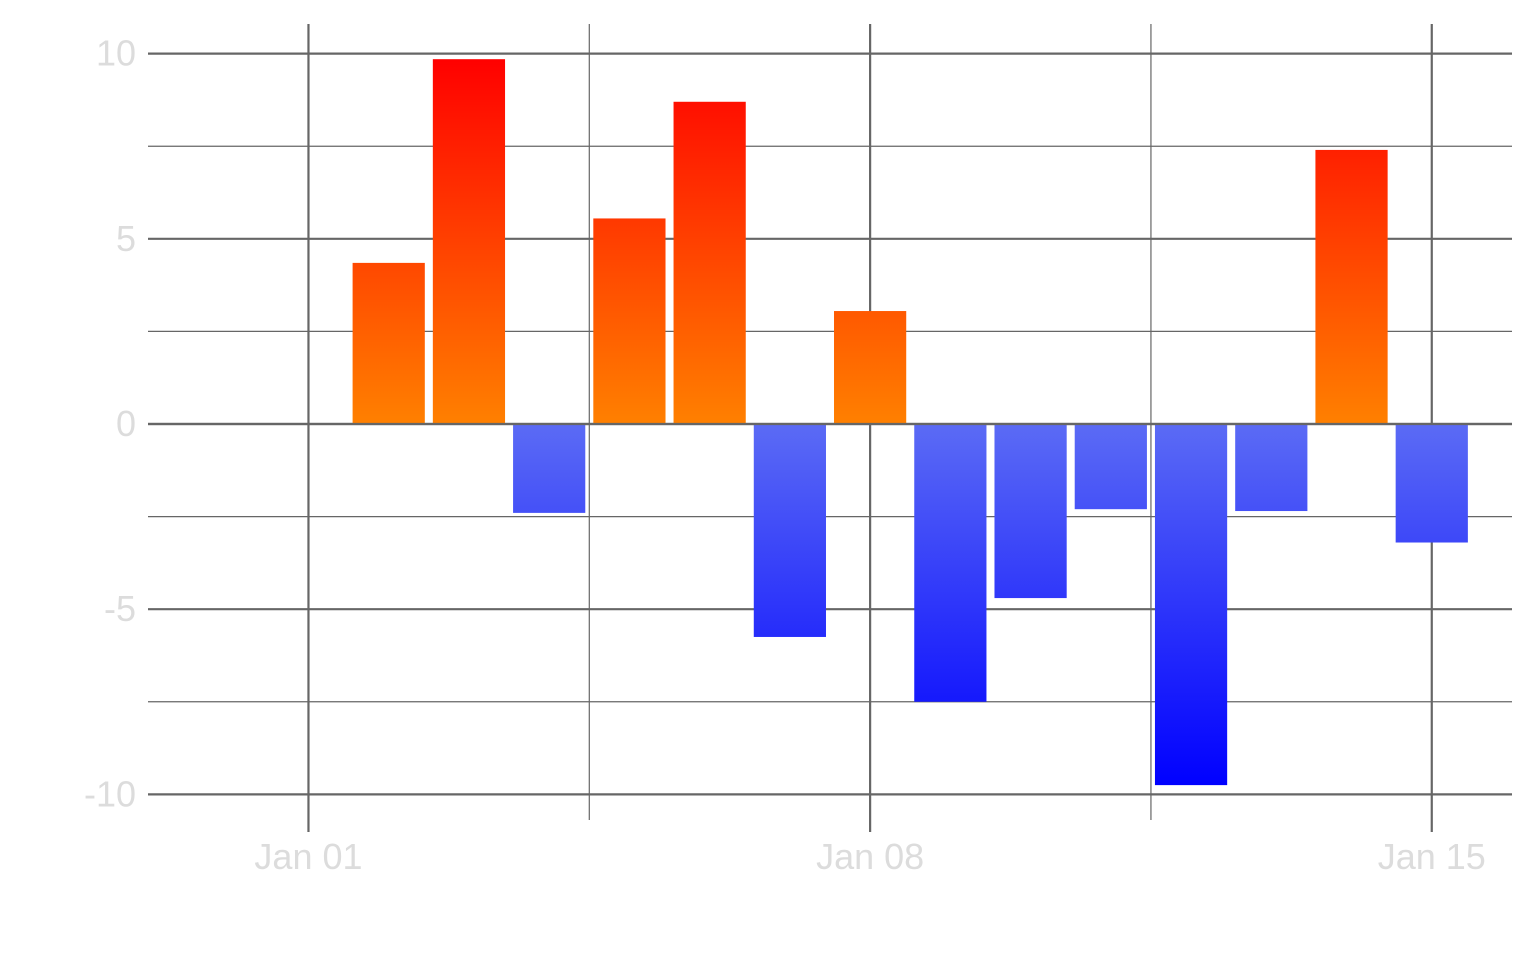  I want to click on y-tick-label: -5, so click(120, 608).